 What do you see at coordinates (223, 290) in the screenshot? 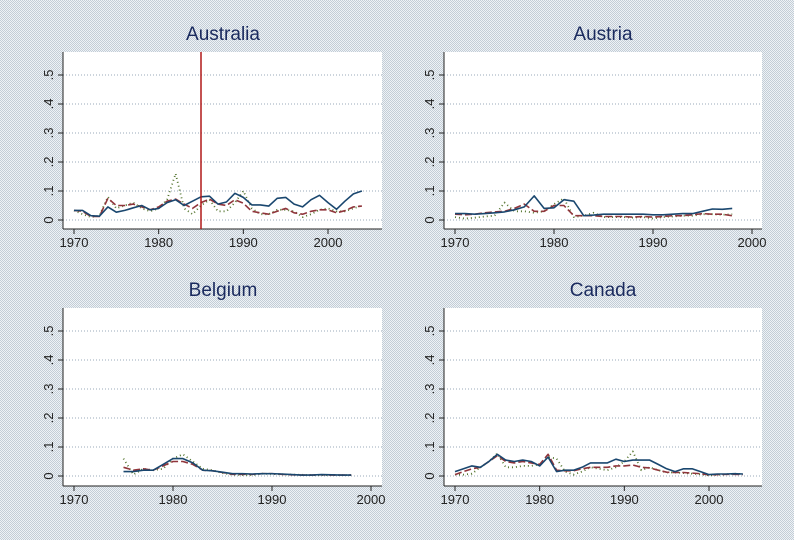
I see `panel-title: Belgium` at bounding box center [223, 290].